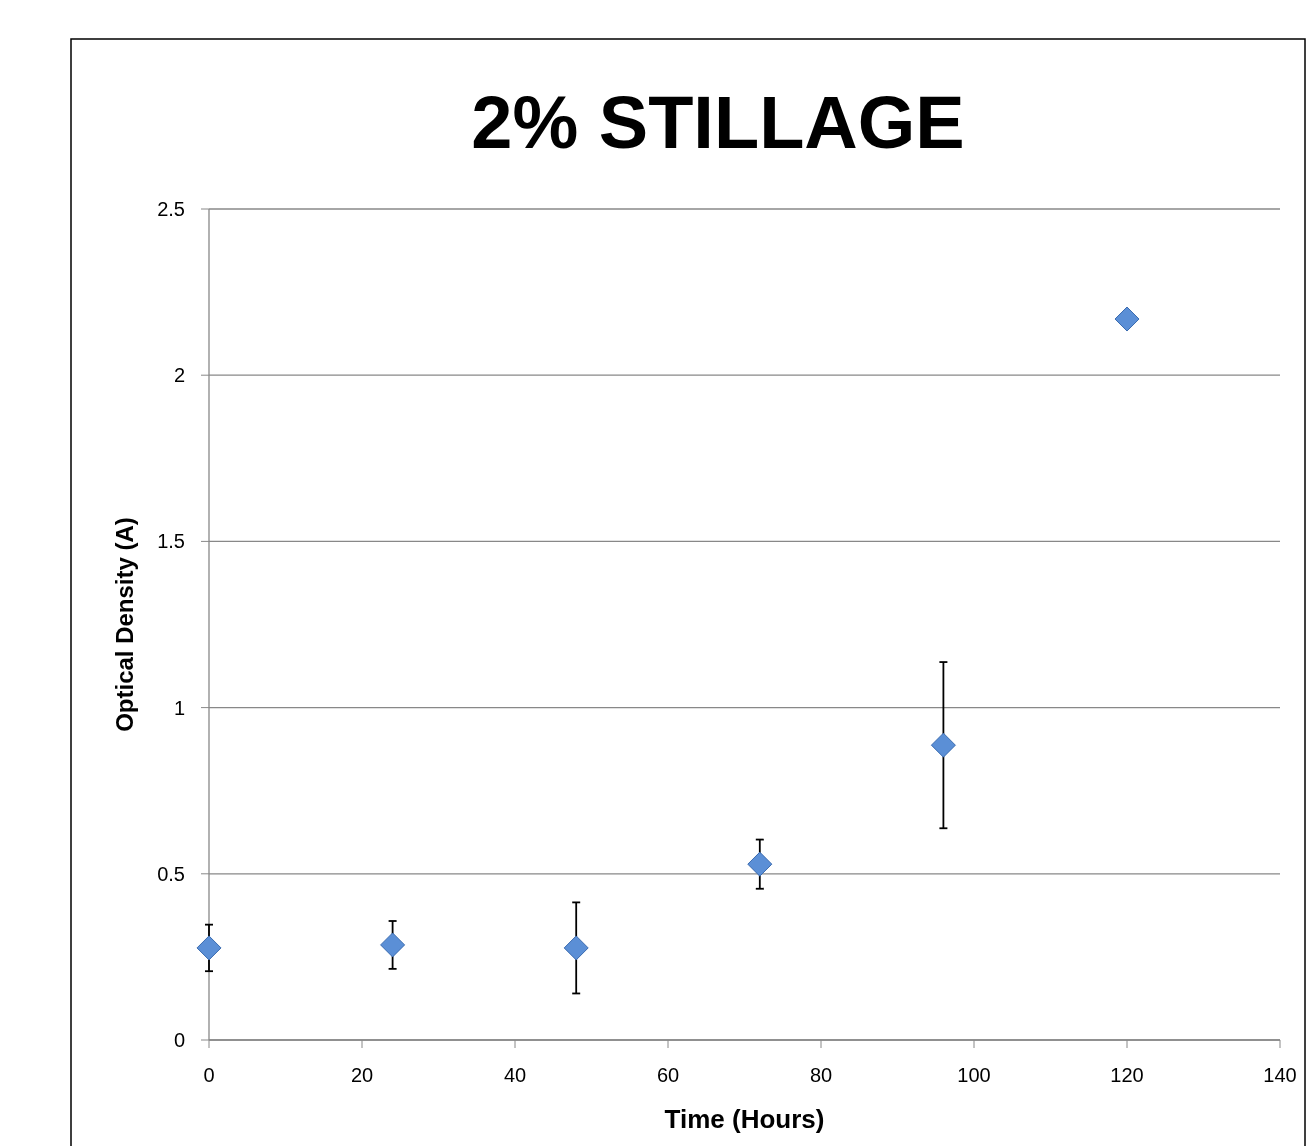 This screenshot has height=1146, width=1309. I want to click on x-tick-label: 140, so click(1280, 1075).